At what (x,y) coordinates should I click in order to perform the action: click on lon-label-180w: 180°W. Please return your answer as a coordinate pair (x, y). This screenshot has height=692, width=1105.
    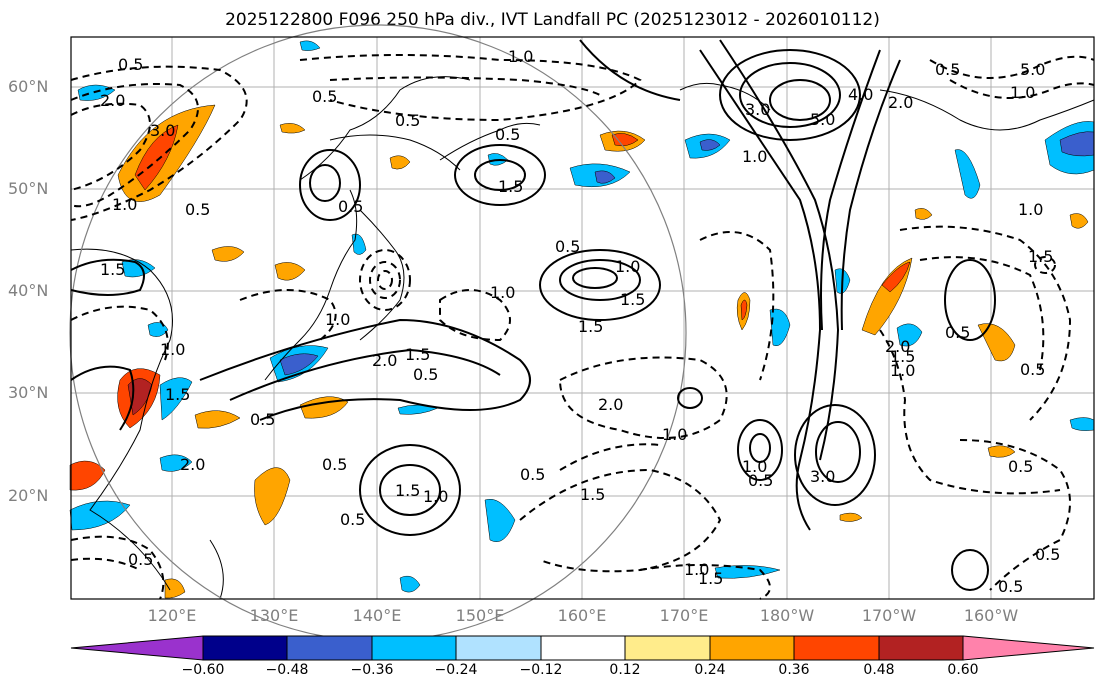
    Looking at the image, I should click on (787, 615).